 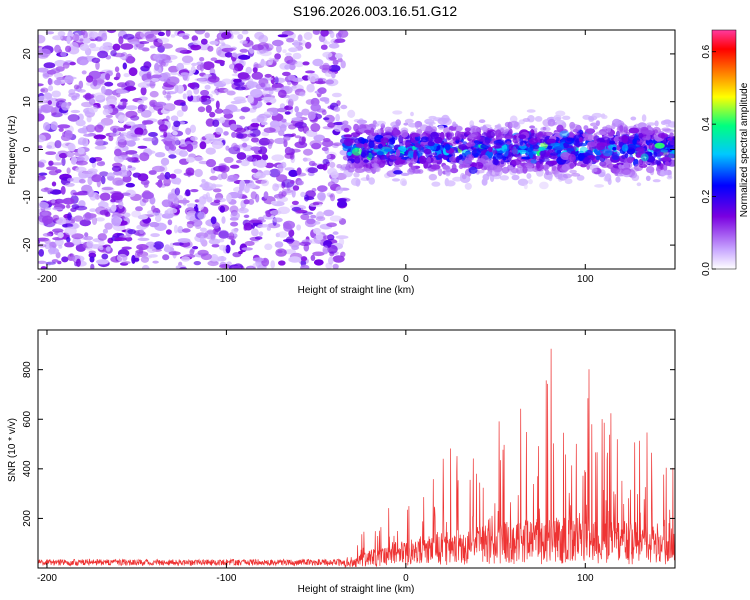 What do you see at coordinates (706, 269) in the screenshot?
I see `colorbar-tick-label: 0.0` at bounding box center [706, 269].